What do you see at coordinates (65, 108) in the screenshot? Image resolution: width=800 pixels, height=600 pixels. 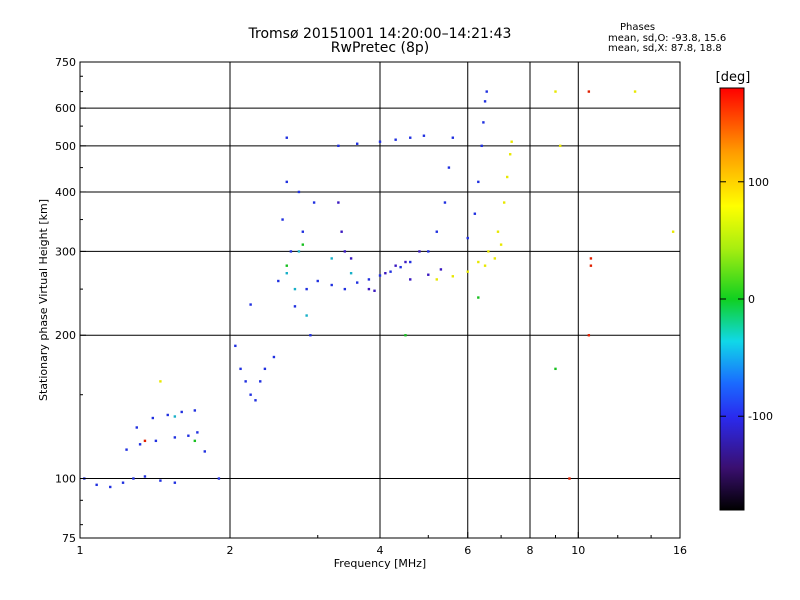 I see `y-tick-label: 600` at bounding box center [65, 108].